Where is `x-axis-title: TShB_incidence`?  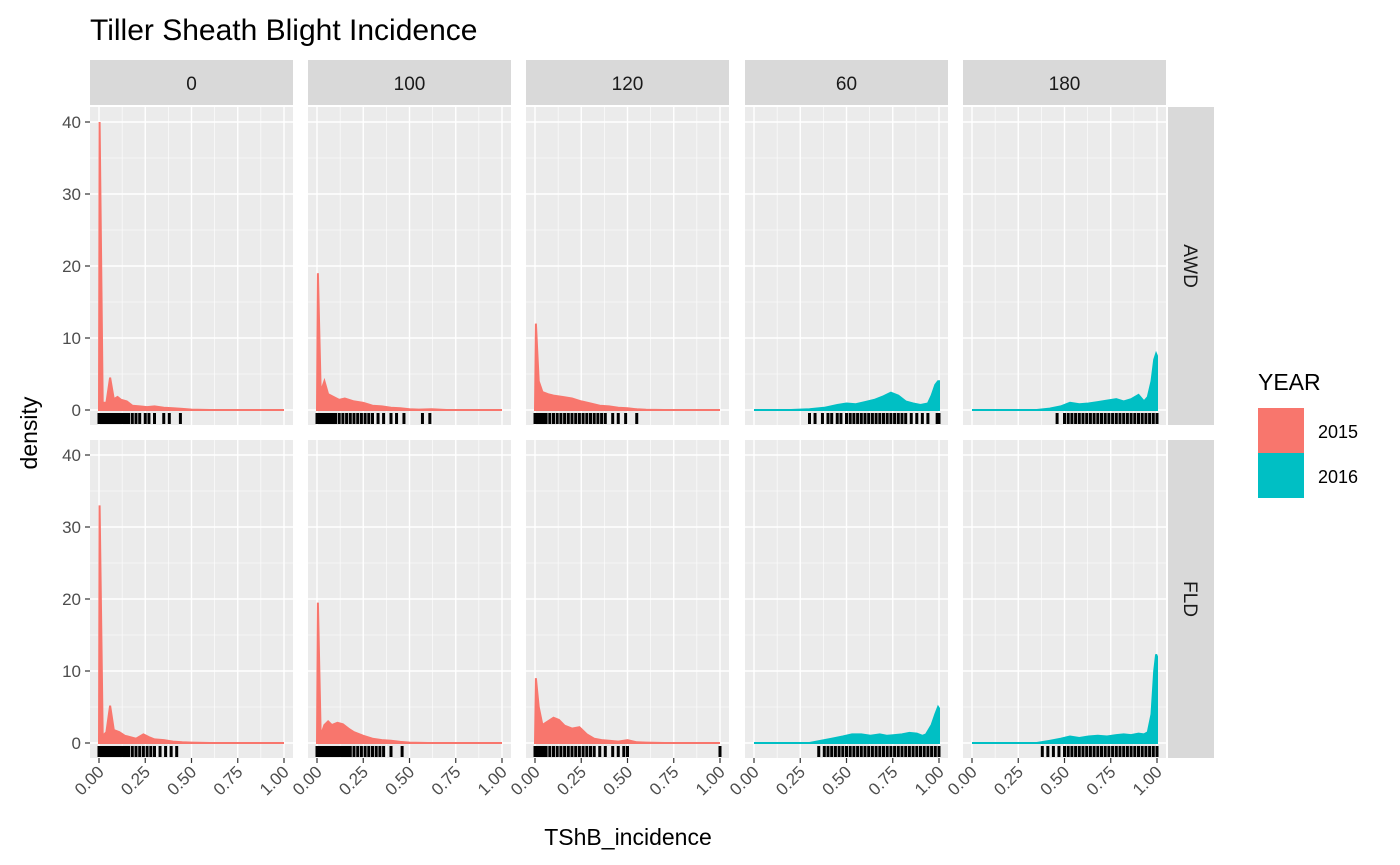 x-axis-title: TShB_incidence is located at coordinates (628, 837).